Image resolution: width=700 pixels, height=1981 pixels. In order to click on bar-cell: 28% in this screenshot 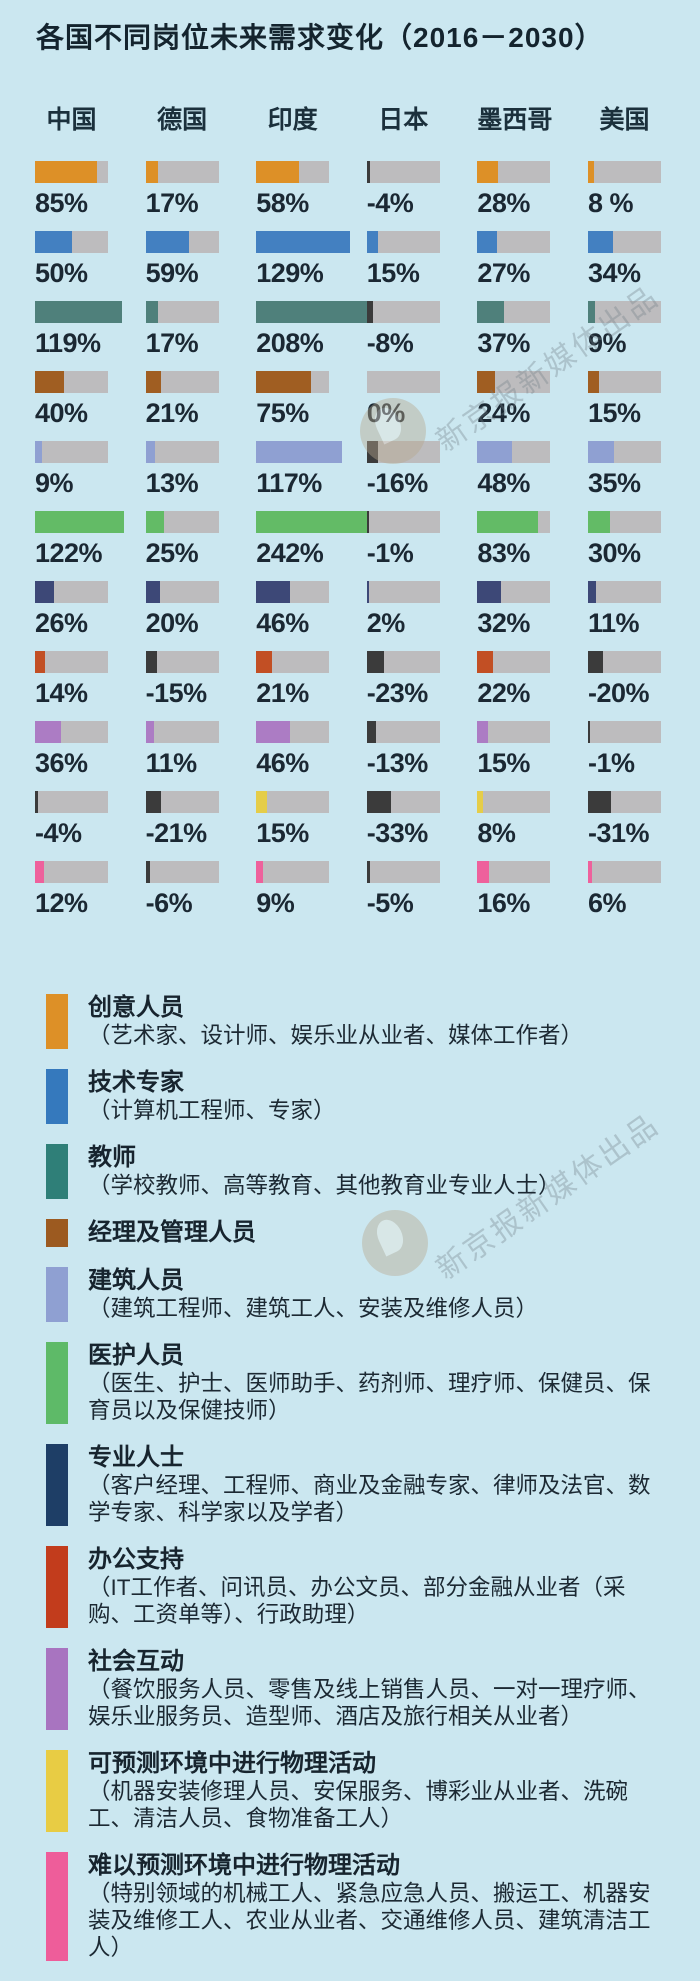, I will do `click(532, 196)`.